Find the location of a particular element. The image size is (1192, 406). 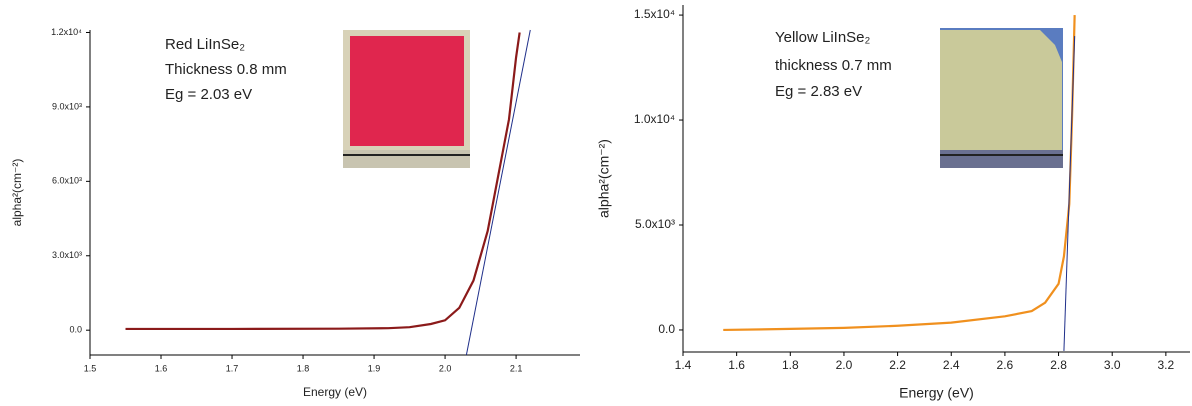

y-tick-label: 1.5x10⁴ is located at coordinates (654, 14).